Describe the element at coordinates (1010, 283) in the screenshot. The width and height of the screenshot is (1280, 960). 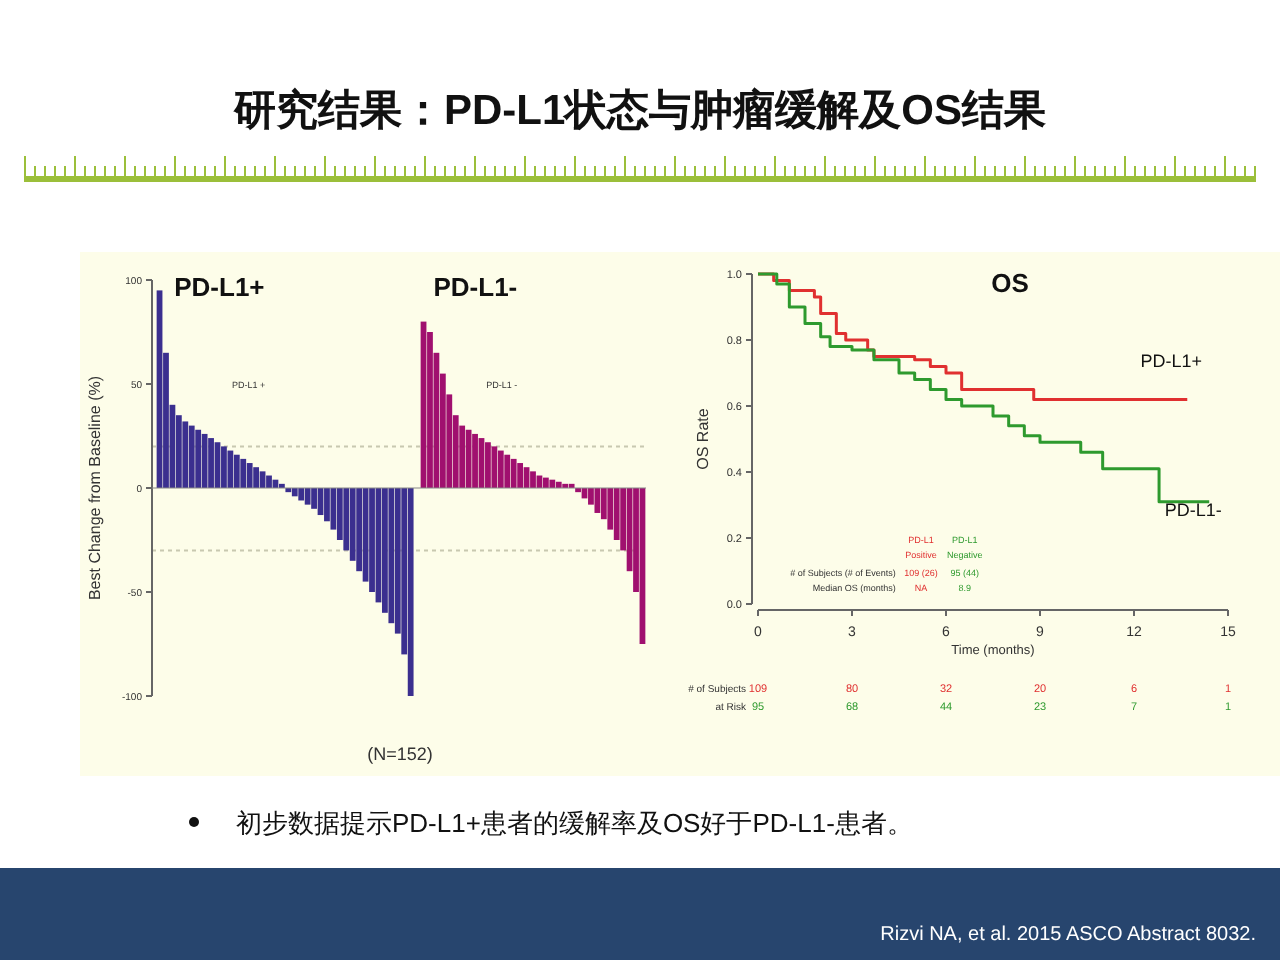
I see `chart-title: OS` at that location.